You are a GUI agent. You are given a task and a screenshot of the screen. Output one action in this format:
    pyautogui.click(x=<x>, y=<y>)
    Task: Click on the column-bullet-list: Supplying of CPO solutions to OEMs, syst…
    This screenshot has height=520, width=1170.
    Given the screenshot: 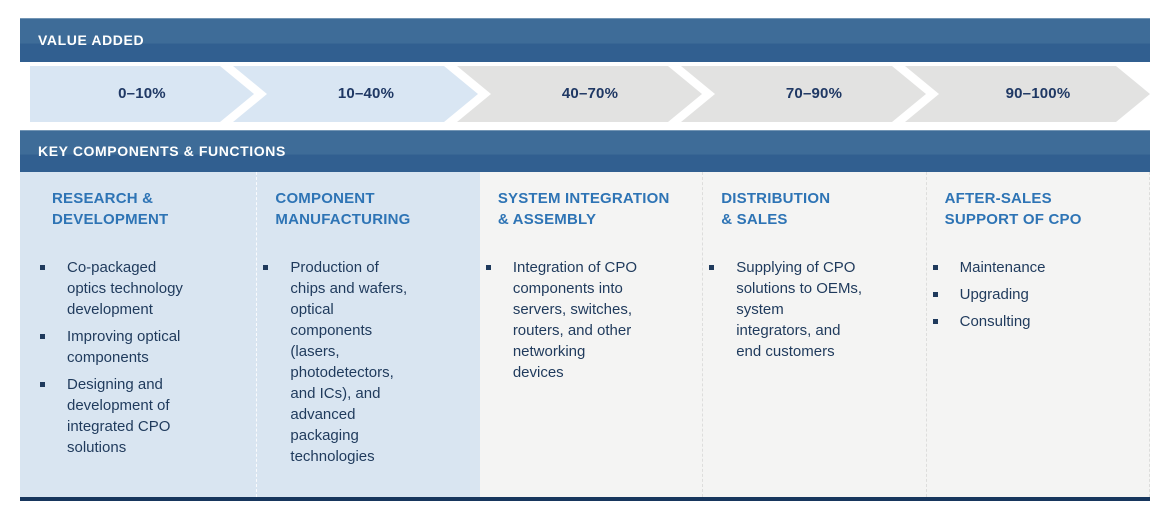 What is the action you would take?
    pyautogui.click(x=808, y=309)
    